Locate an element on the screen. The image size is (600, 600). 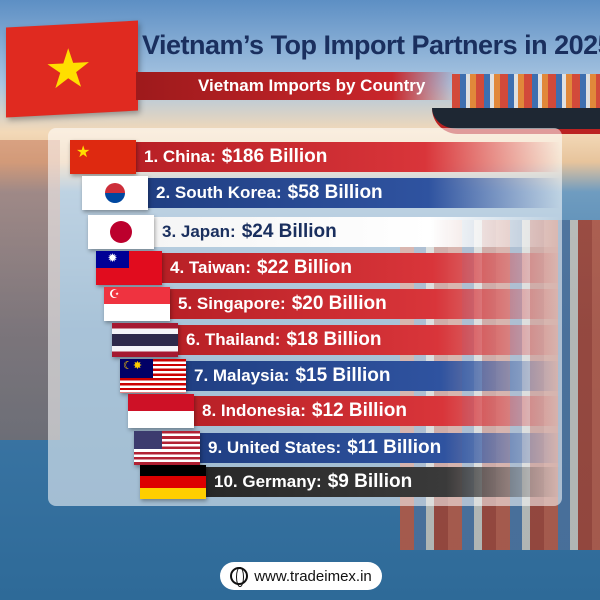
page-title: Vietnam’s Top Import Partners in 2025 is located at coordinates (371, 45).